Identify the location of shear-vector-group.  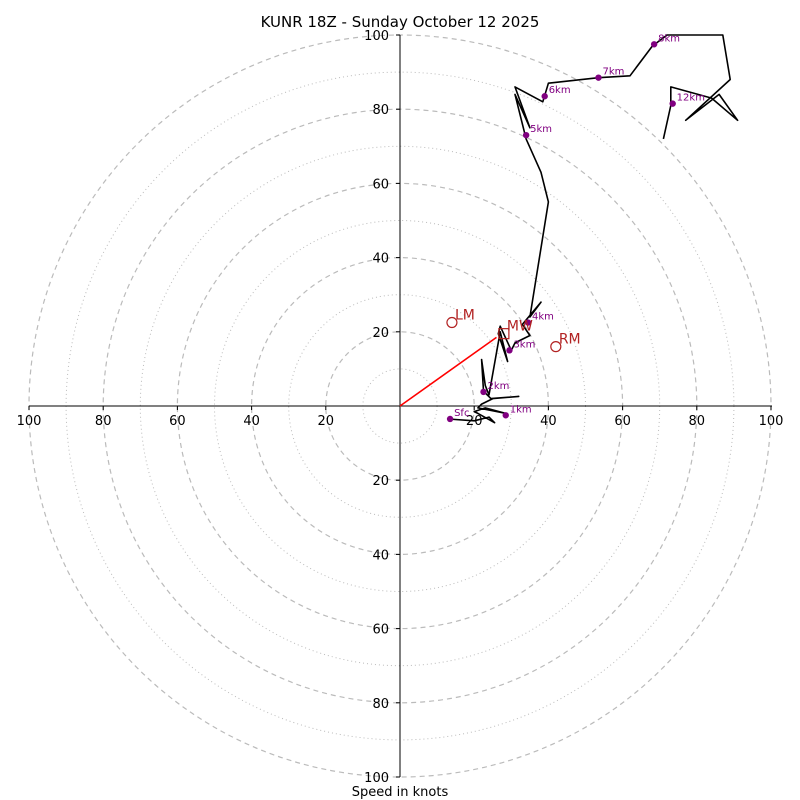
(448, 371).